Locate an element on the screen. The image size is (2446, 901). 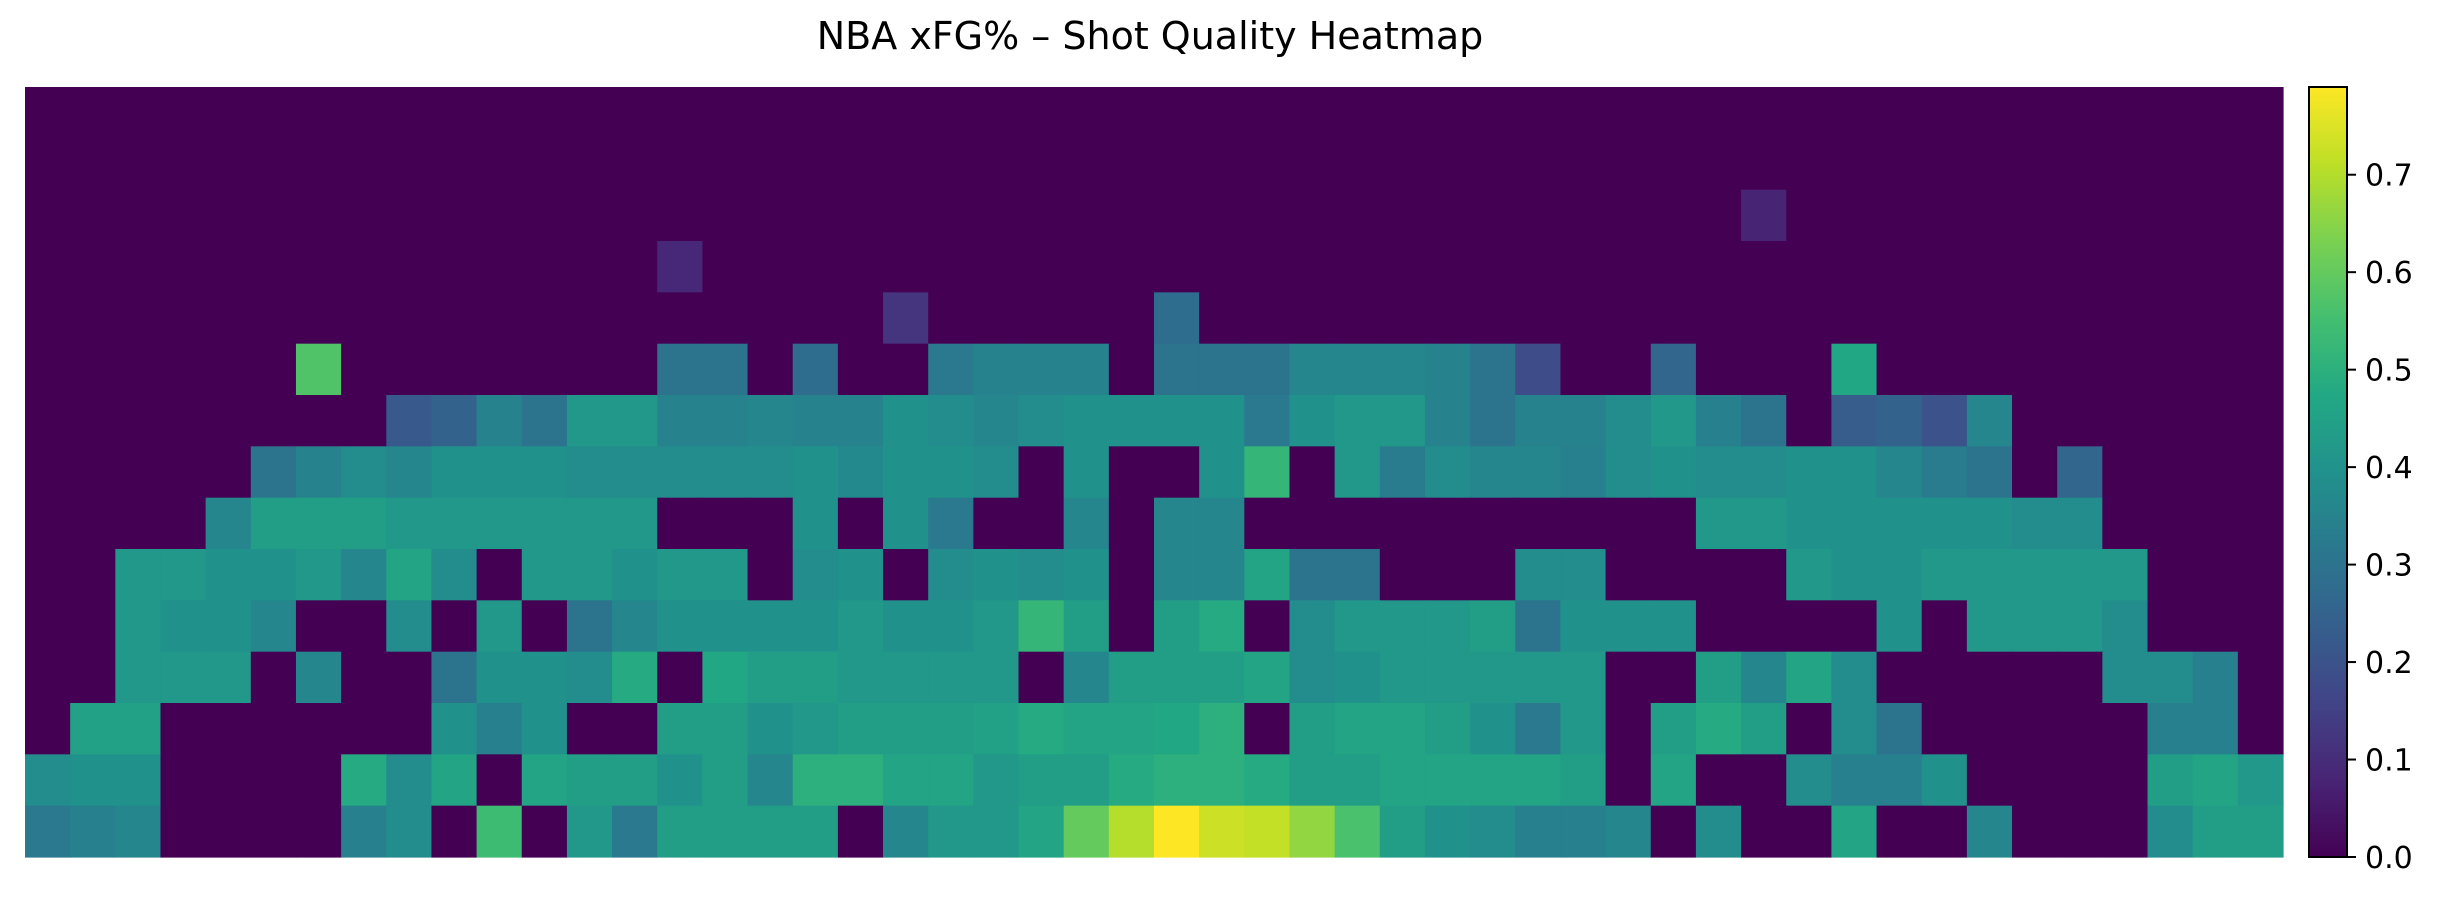
colorbar-gradient is located at coordinates (2328, 472).